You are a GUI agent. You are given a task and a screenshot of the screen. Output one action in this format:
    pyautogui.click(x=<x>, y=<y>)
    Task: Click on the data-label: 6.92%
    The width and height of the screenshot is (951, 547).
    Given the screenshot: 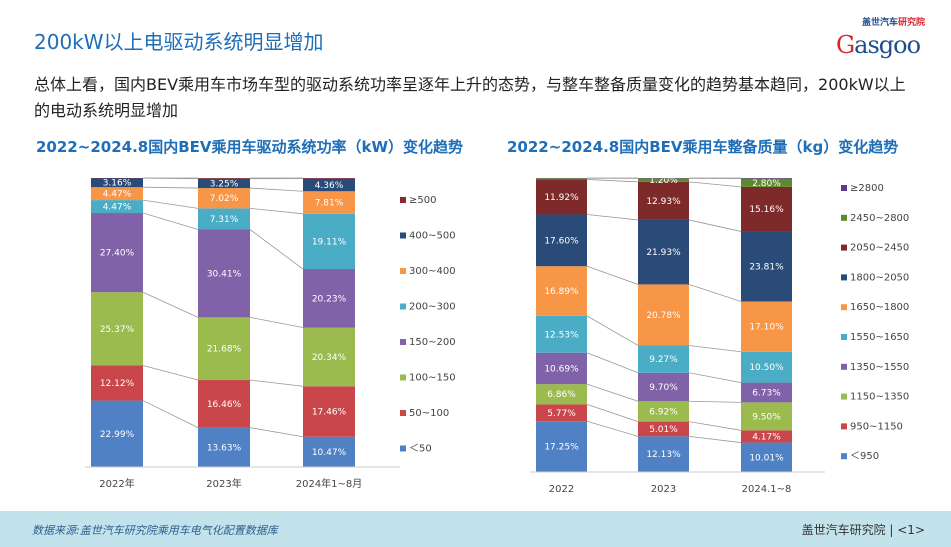 What is the action you would take?
    pyautogui.click(x=663, y=412)
    